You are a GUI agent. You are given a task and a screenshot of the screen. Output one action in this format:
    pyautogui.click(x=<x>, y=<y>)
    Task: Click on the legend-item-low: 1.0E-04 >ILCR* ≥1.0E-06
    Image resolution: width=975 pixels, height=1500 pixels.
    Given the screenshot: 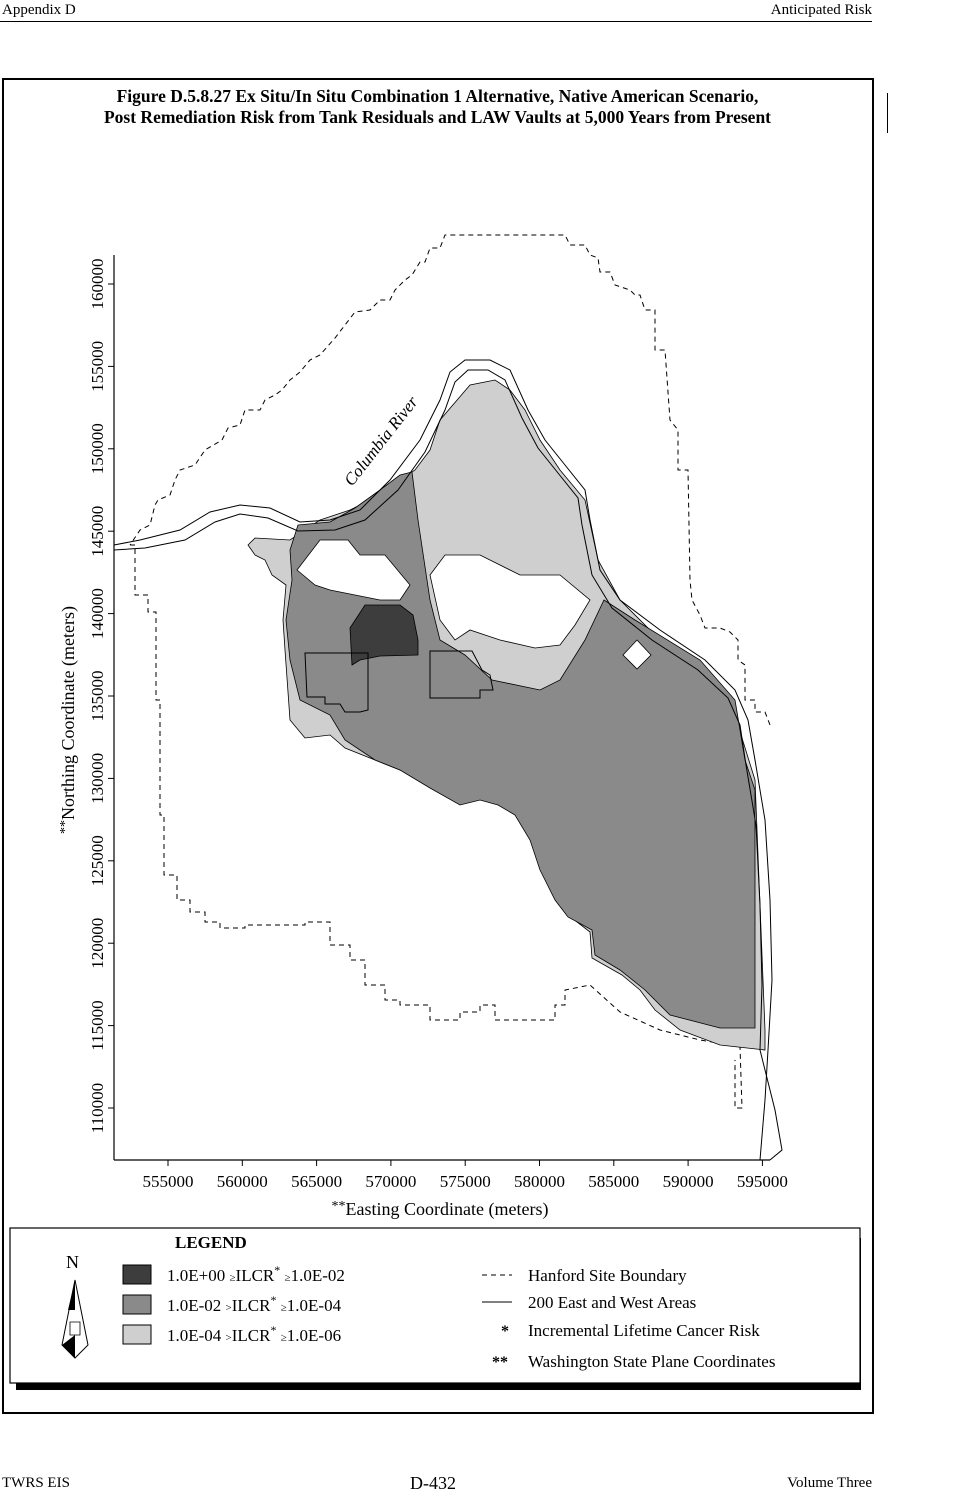 What is the action you would take?
    pyautogui.click(x=254, y=1334)
    